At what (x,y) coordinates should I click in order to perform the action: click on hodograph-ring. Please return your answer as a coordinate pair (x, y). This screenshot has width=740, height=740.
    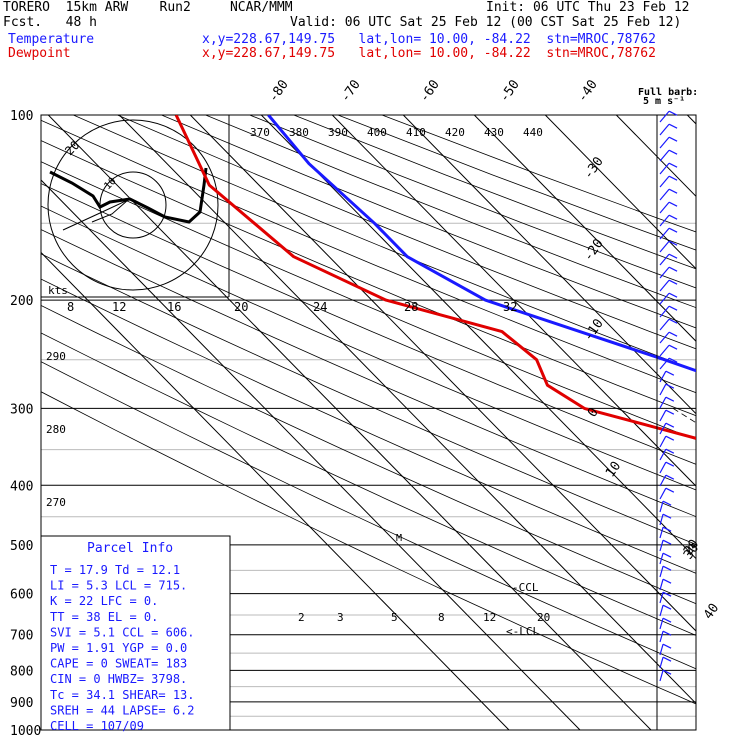
    Looking at the image, I should click on (133, 205).